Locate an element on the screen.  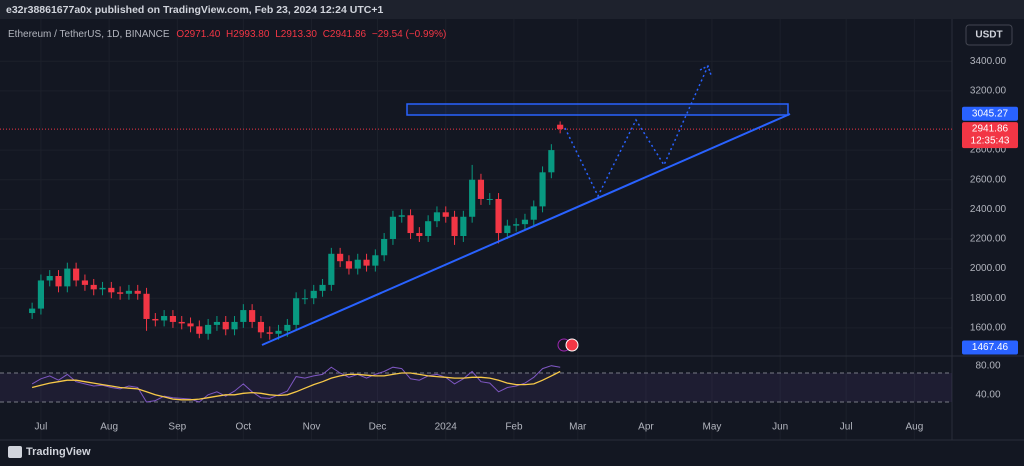
currency-button is located at coordinates (989, 35).